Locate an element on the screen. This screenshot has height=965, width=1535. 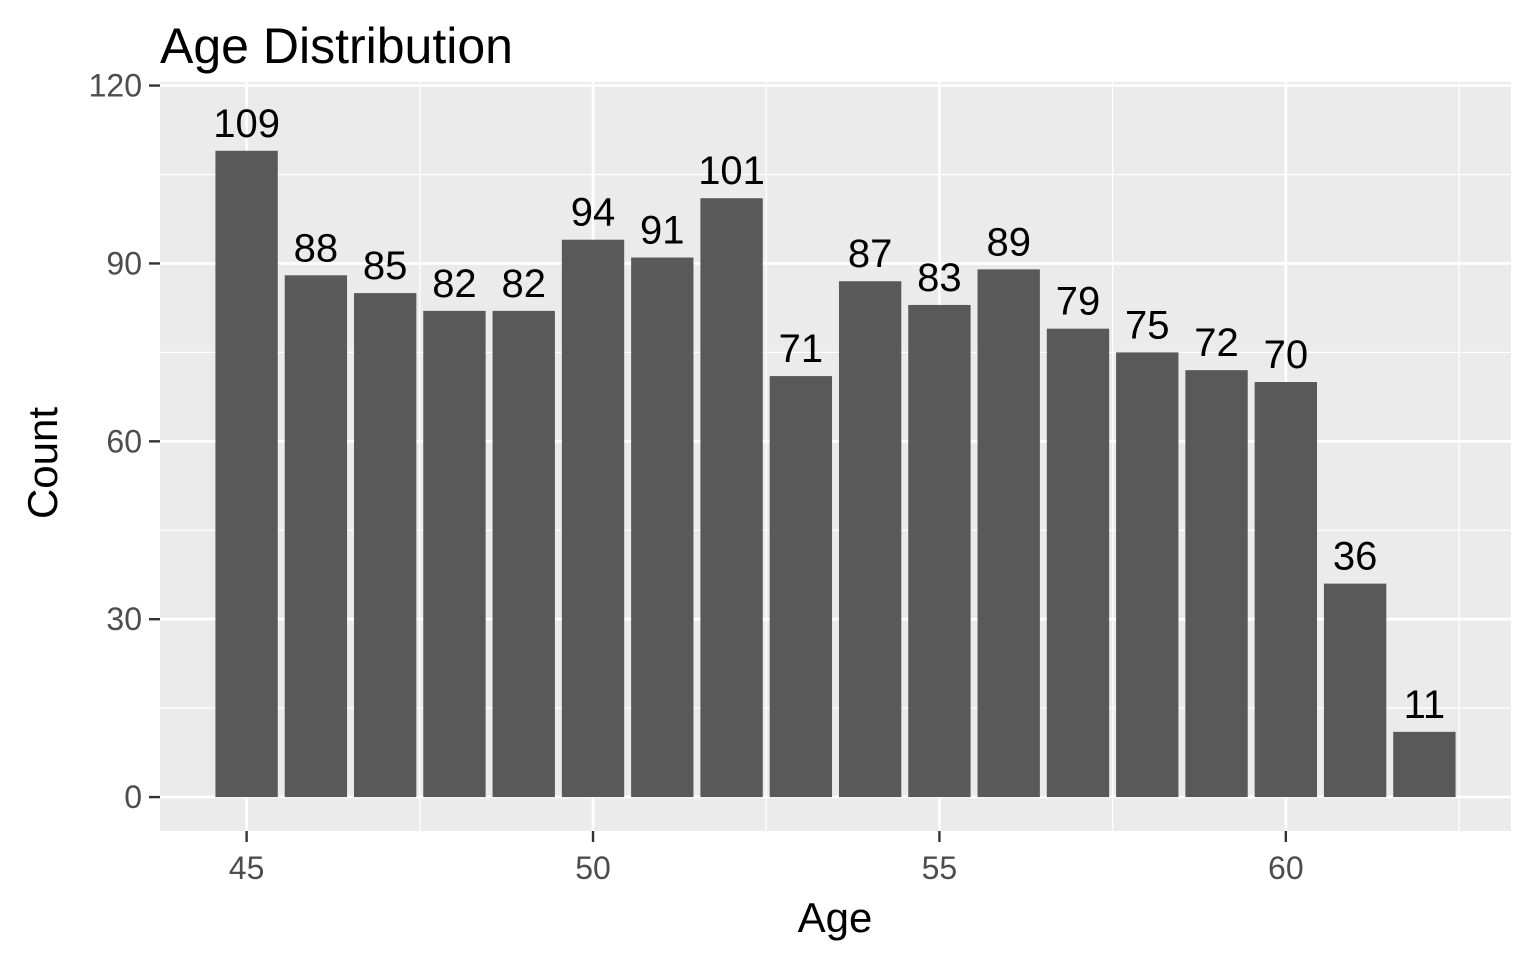
data-label-age-56: 89 is located at coordinates (1008, 242).